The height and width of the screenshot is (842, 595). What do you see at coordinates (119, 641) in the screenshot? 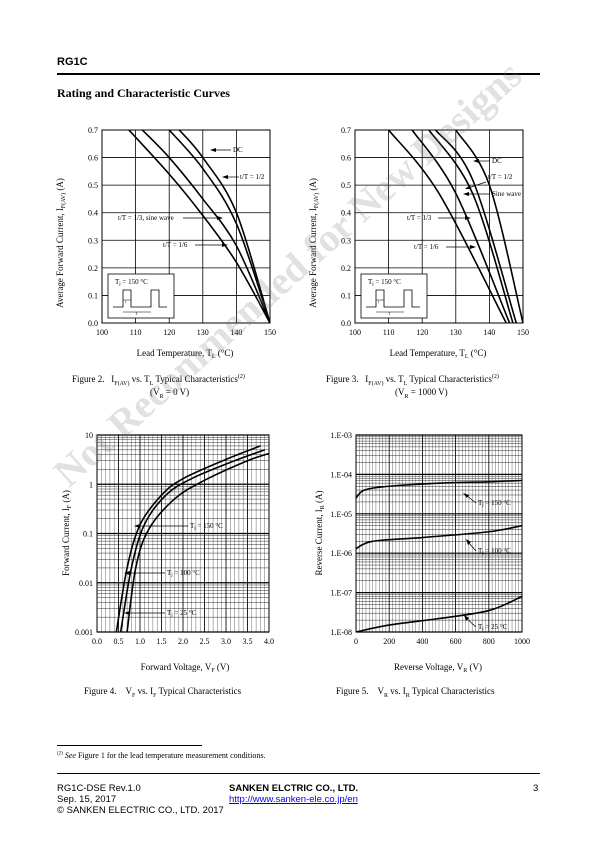
I see `fig4-x-tick: 0.5` at bounding box center [119, 641].